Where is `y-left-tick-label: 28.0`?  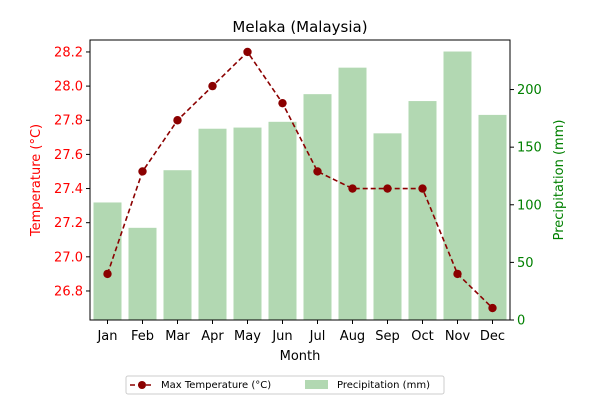 y-left-tick-label: 28.0 is located at coordinates (68, 87).